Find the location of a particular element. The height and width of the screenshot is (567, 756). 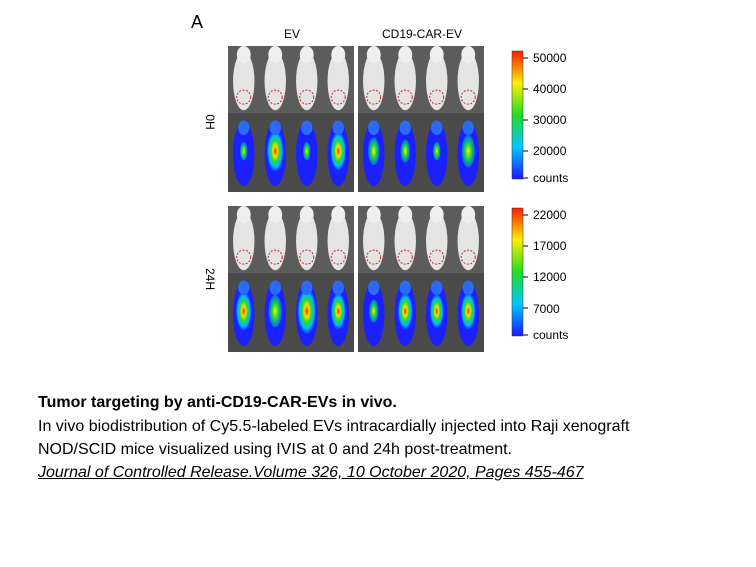

scale-tick: 20000 is located at coordinates (550, 151).